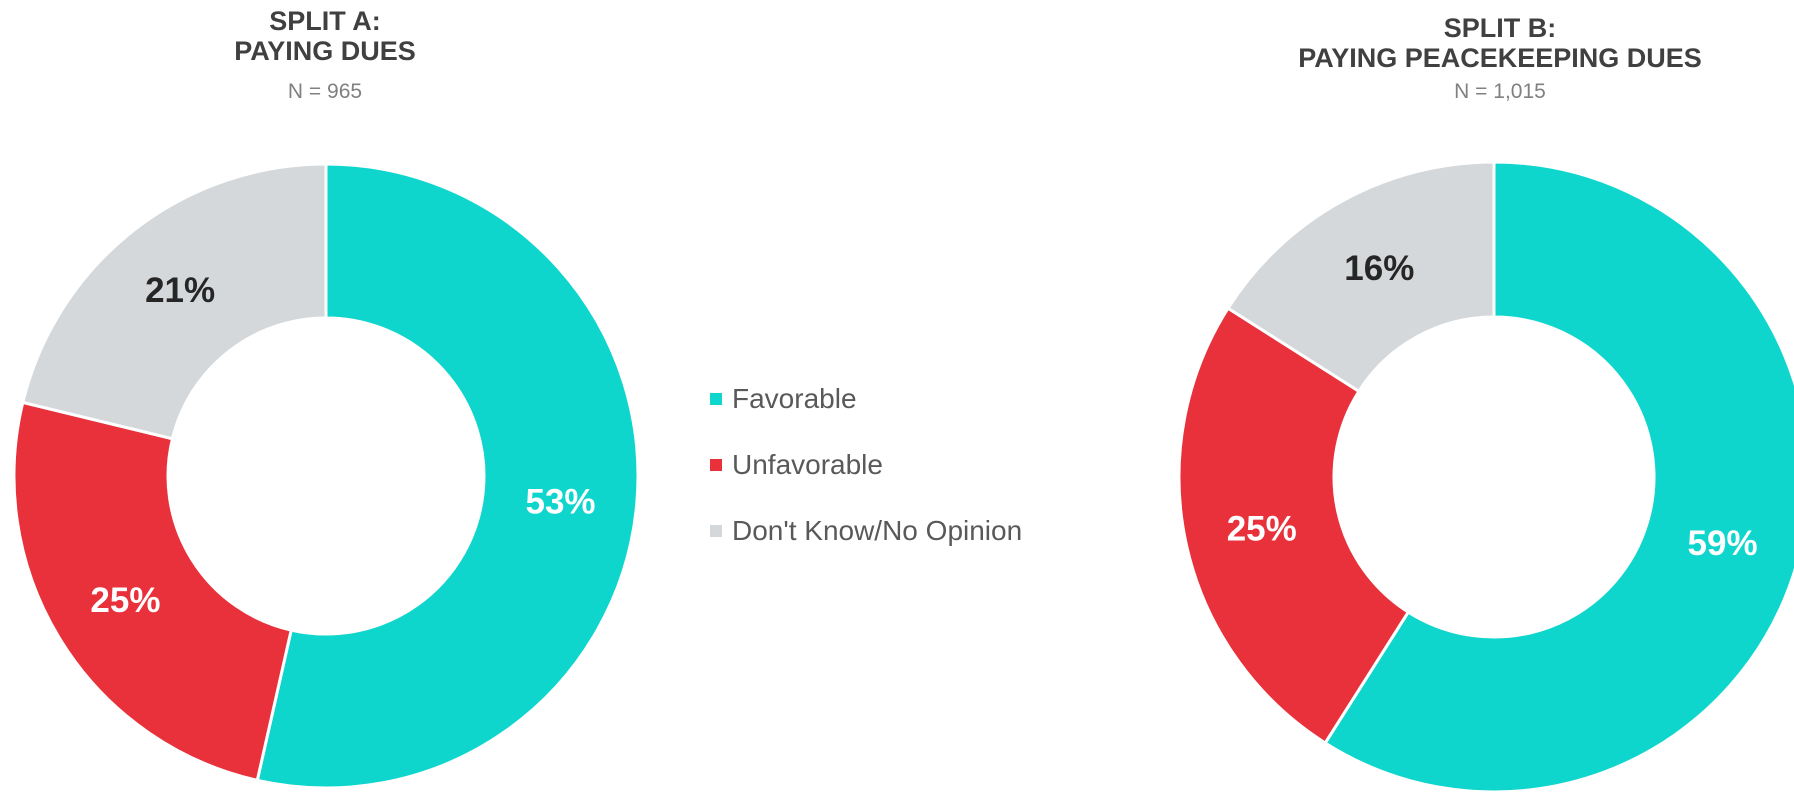 The width and height of the screenshot is (1794, 795). I want to click on legend-item-unfavorable: Unfavorable, so click(866, 464).